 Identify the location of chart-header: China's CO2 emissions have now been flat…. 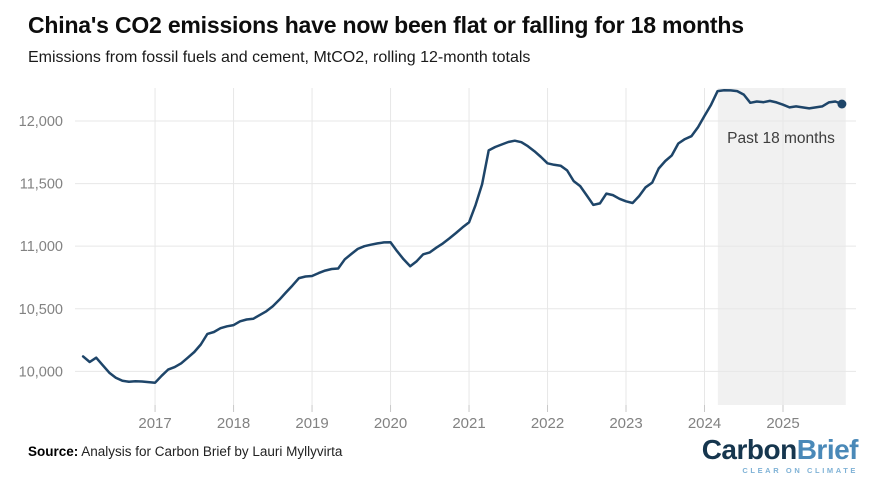
(443, 39).